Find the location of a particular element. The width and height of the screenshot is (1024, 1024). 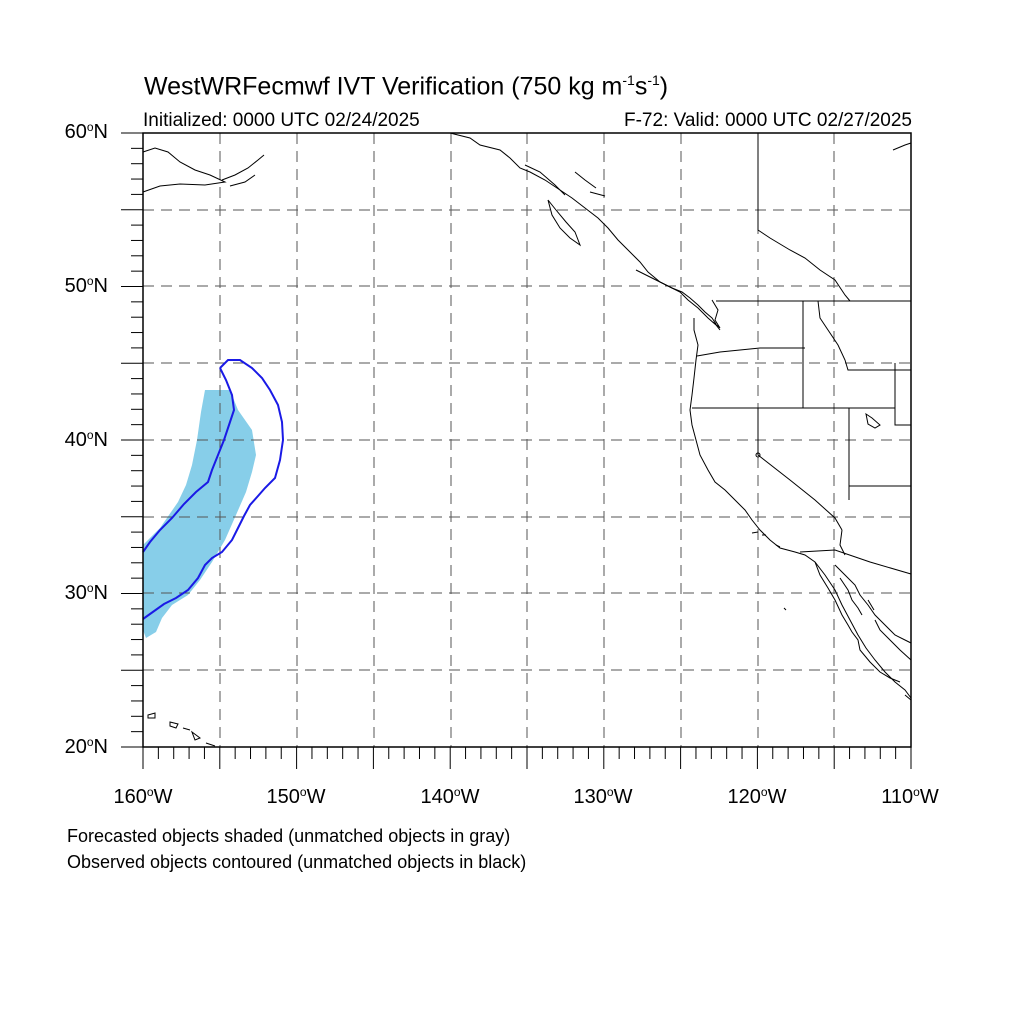

valid-time: F-72: Valid: 0000 UTC 02/27/2025 is located at coordinates (768, 120).